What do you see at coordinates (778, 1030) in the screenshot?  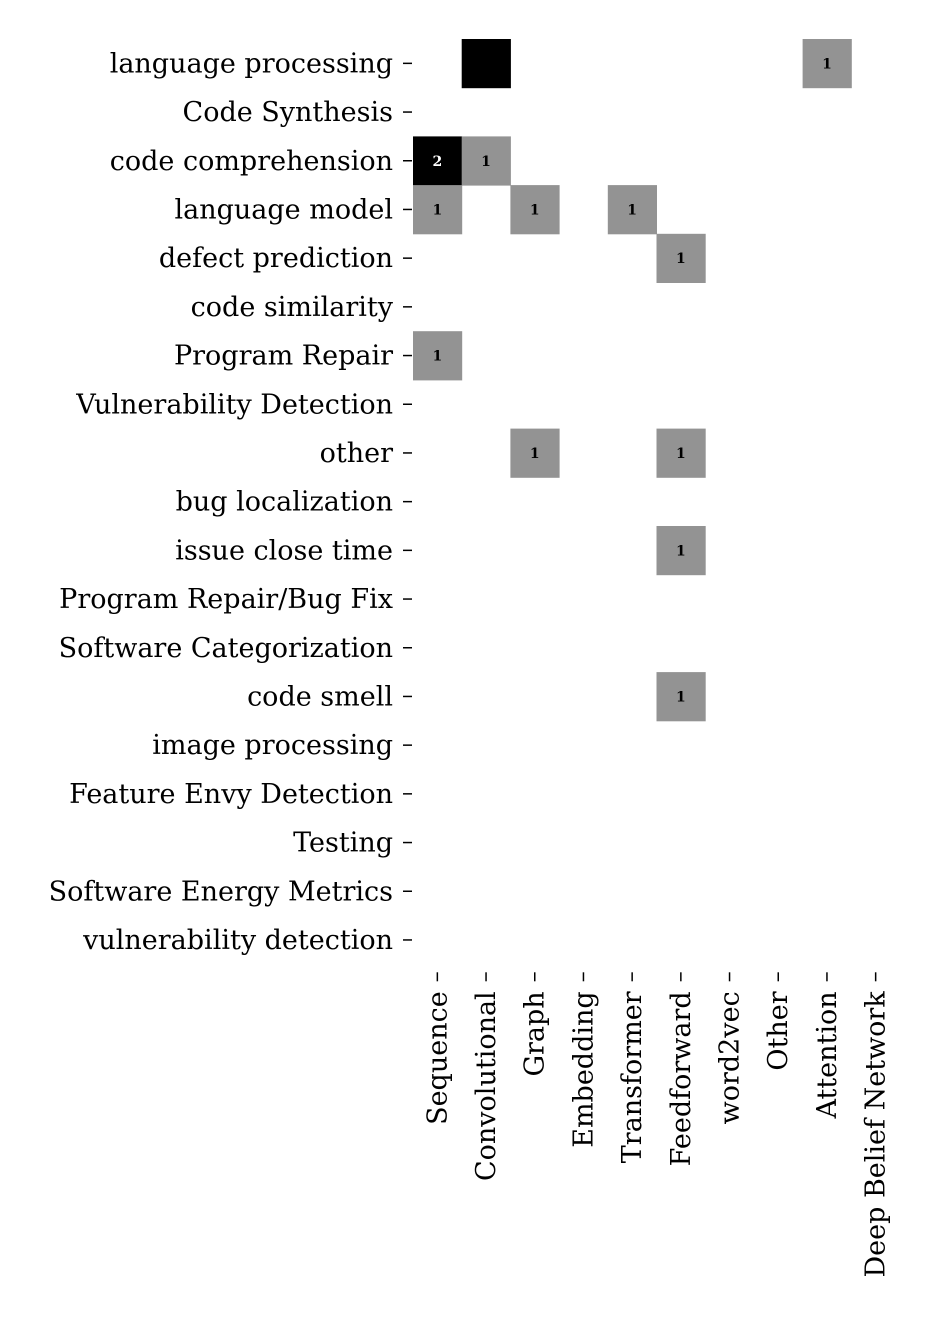 I see `x-tick-label: Other` at bounding box center [778, 1030].